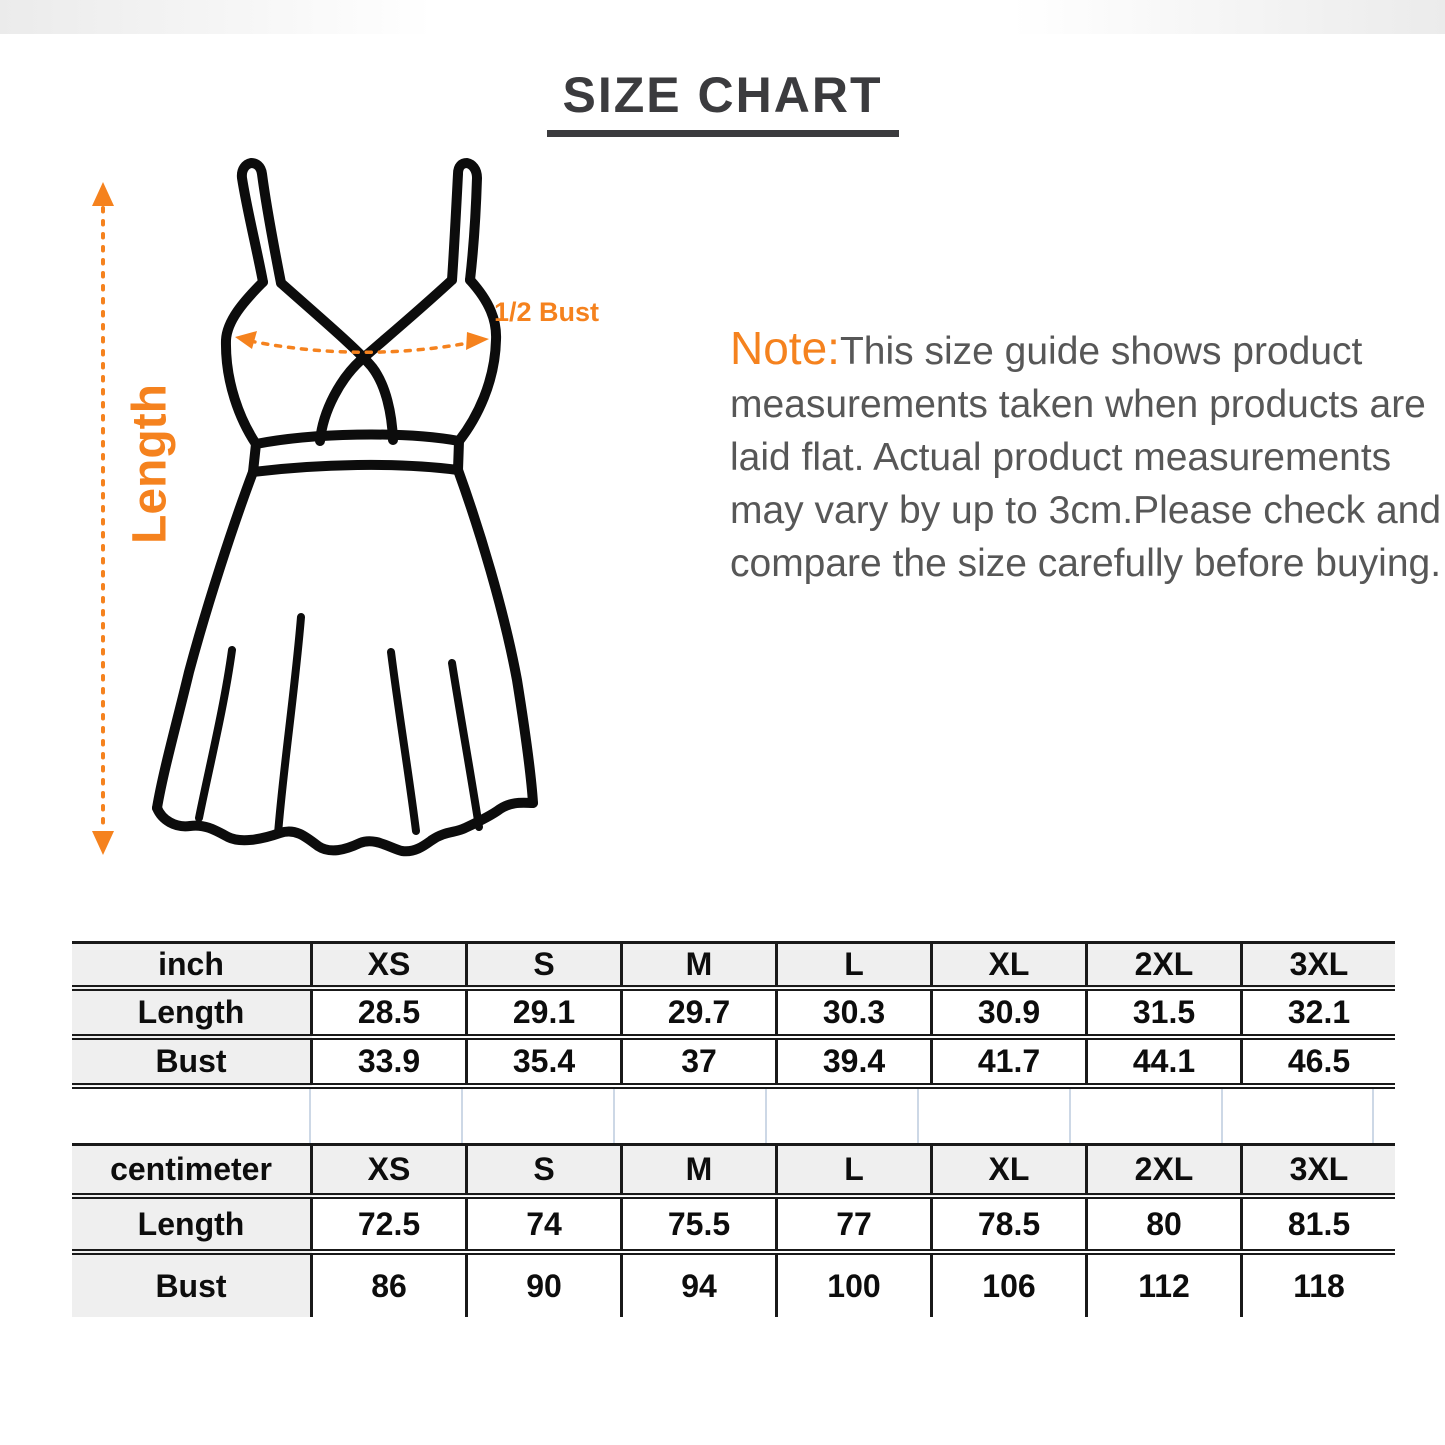 Image resolution: width=1445 pixels, height=1445 pixels. I want to click on value-cell: 80, so click(1163, 1225).